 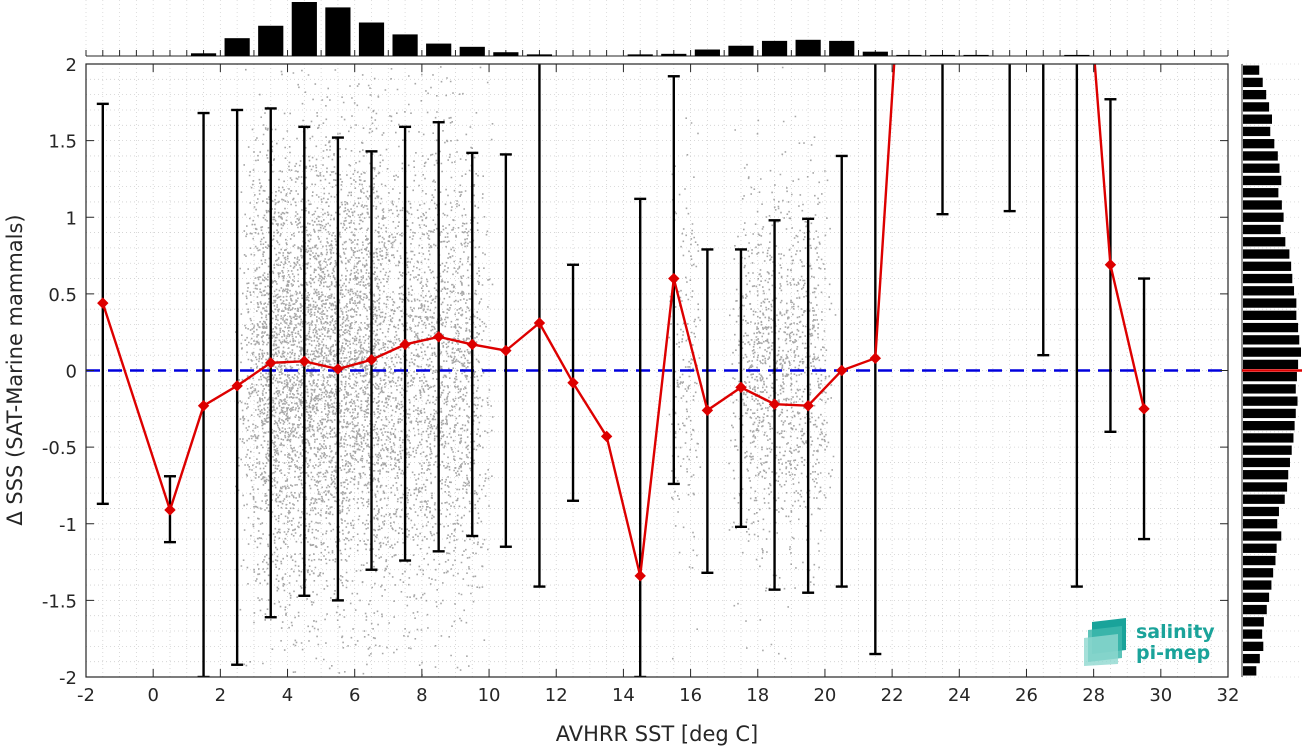 What do you see at coordinates (757, 695) in the screenshot?
I see `x-tick-label: 18` at bounding box center [757, 695].